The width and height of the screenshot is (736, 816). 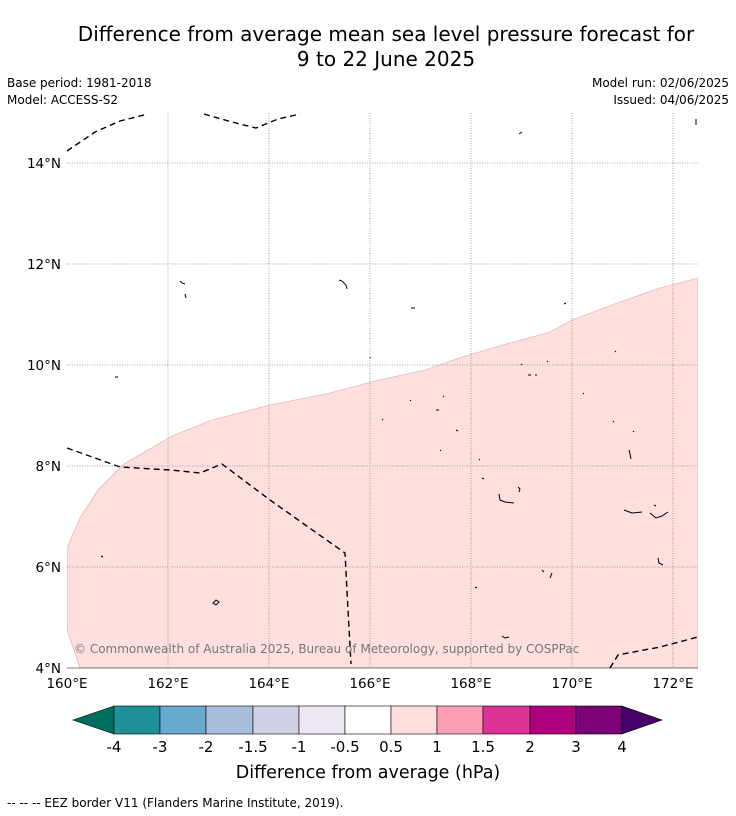 I want to click on issued-date: Issued: 04/06/2025, so click(x=671, y=100).